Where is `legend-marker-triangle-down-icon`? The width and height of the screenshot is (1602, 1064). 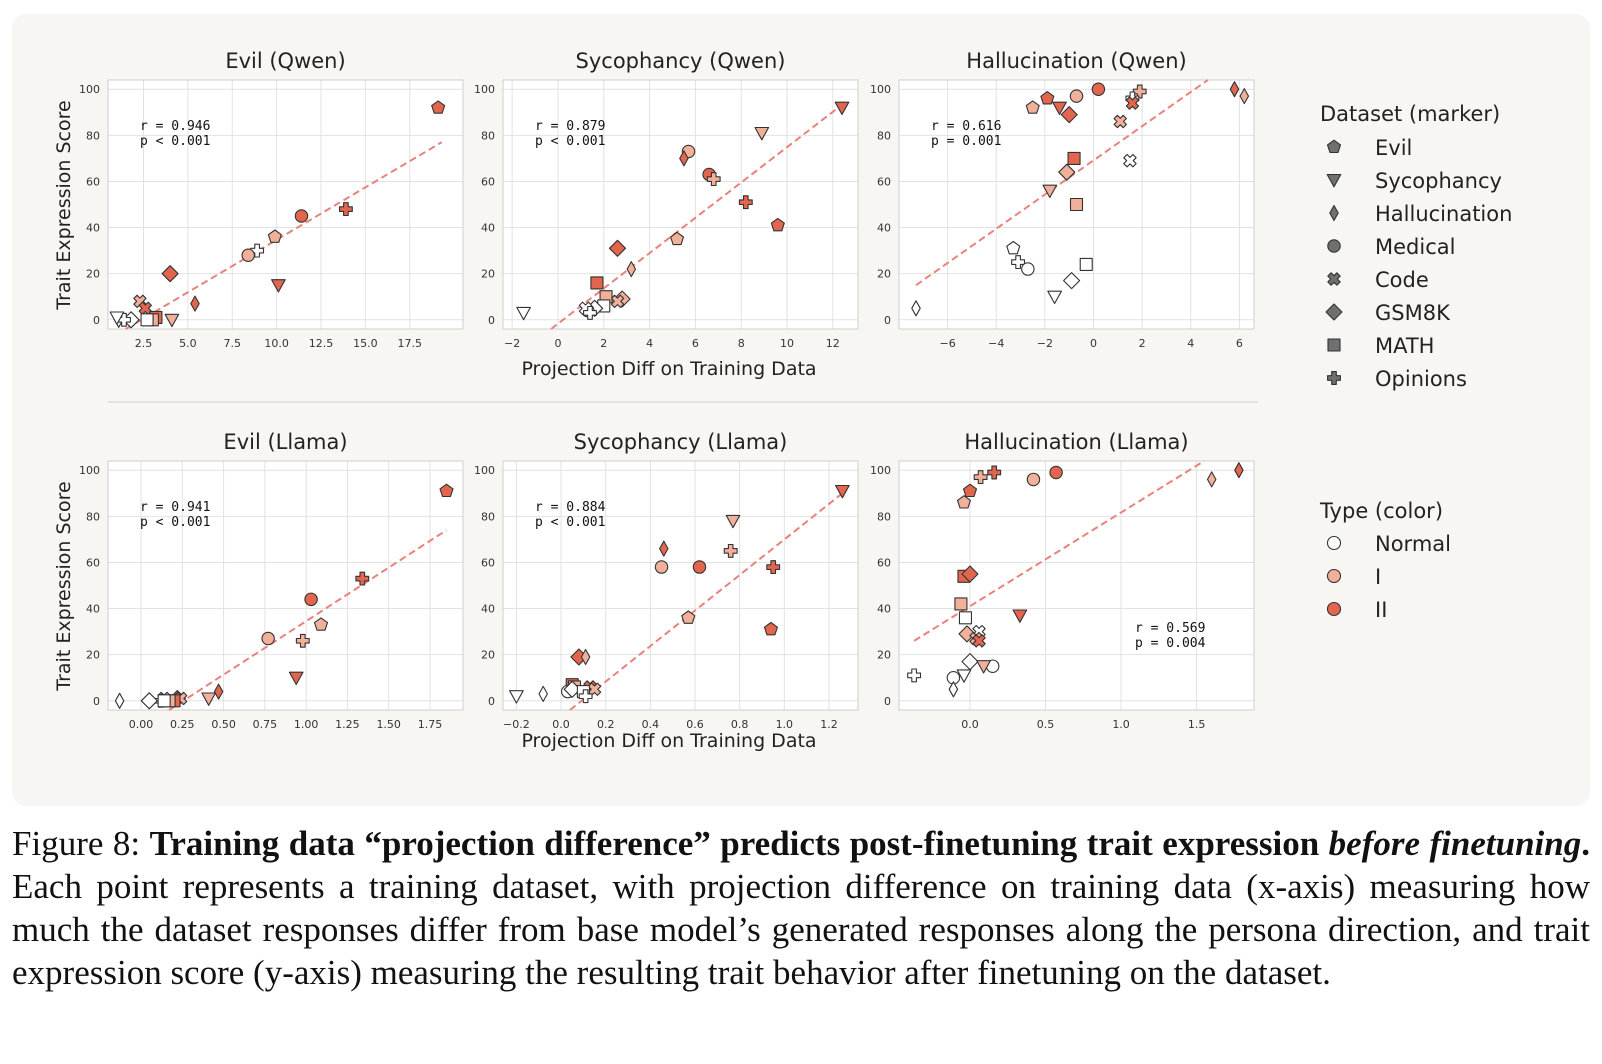
legend-marker-triangle-down-icon is located at coordinates (1334, 180).